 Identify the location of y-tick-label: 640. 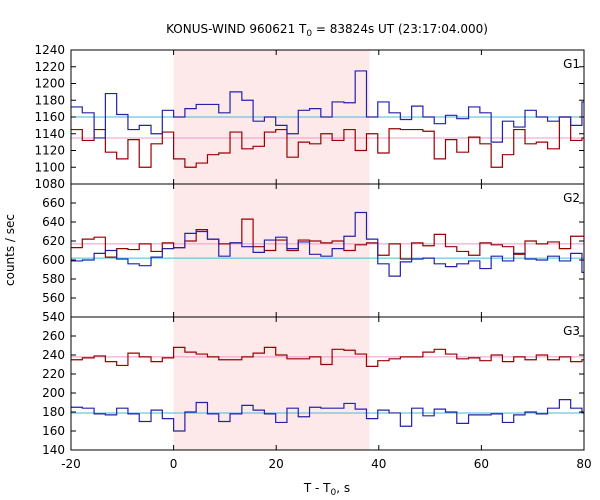
(53, 222).